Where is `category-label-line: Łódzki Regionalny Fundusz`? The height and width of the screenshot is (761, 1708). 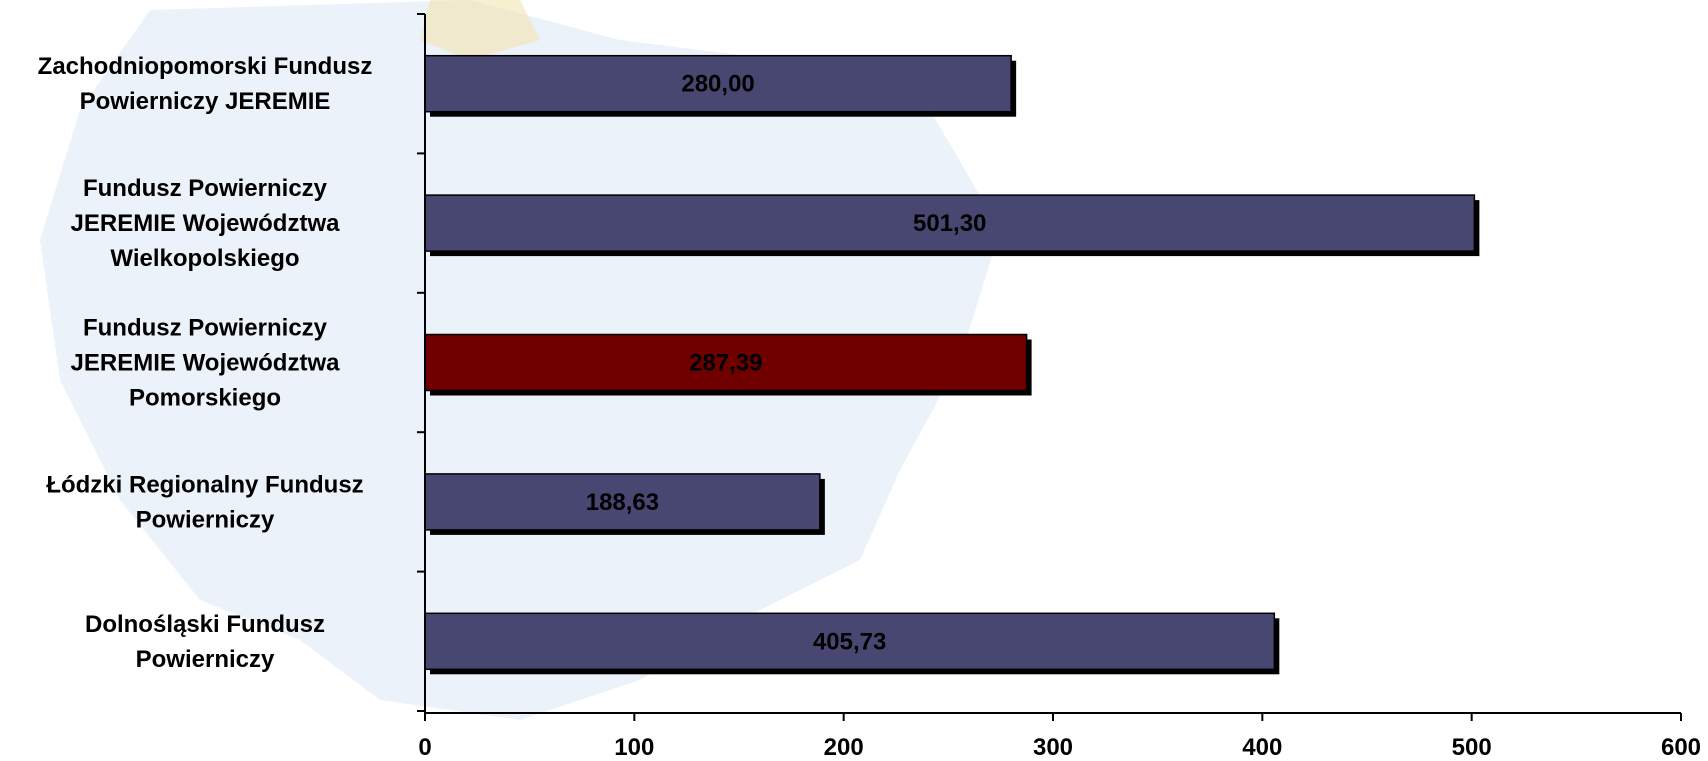 category-label-line: Łódzki Regionalny Fundusz is located at coordinates (204, 484).